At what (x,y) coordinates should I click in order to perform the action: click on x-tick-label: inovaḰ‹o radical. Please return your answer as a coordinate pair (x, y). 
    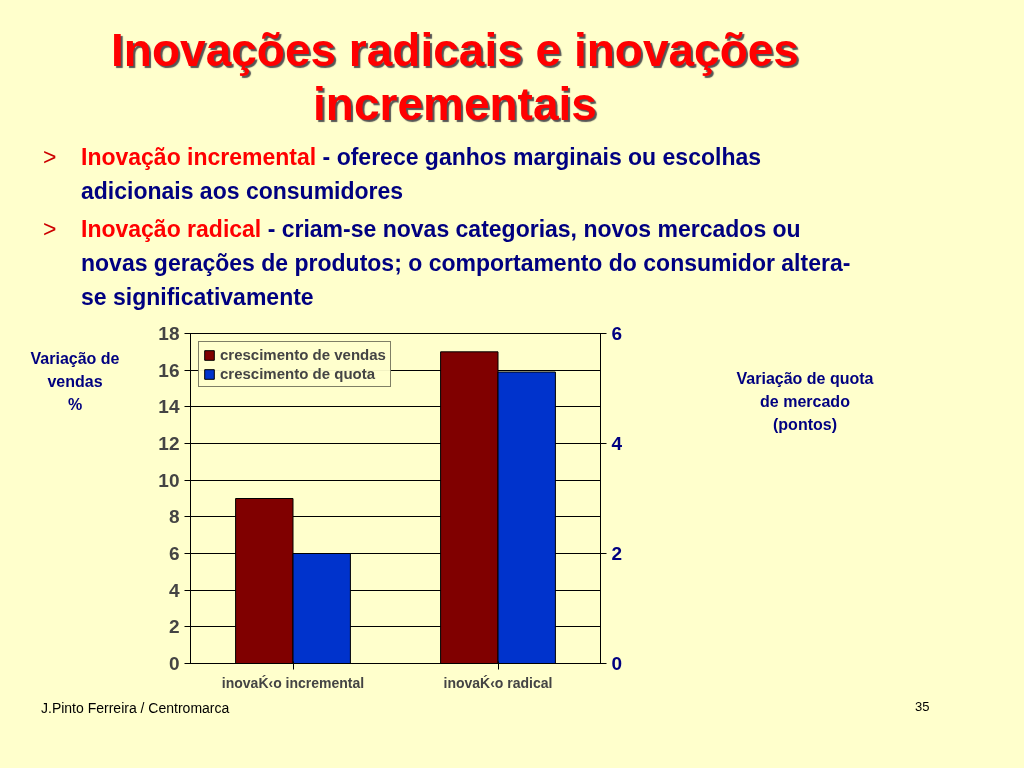
    Looking at the image, I should click on (498, 682).